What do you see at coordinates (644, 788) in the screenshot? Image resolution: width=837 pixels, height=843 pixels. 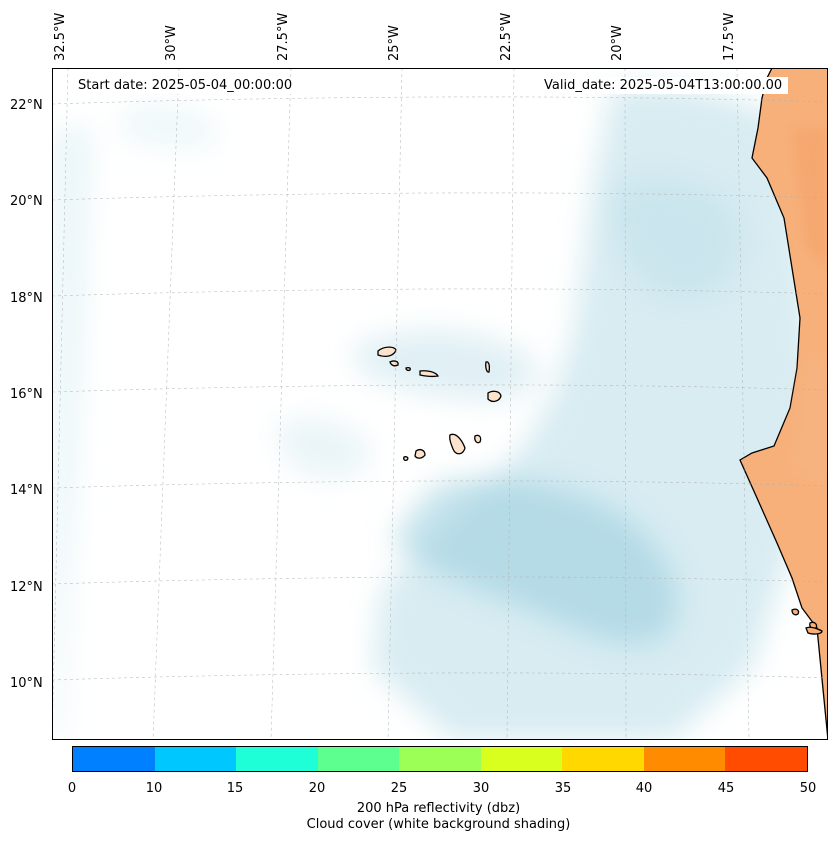 I see `colorbar-tick: 40` at bounding box center [644, 788].